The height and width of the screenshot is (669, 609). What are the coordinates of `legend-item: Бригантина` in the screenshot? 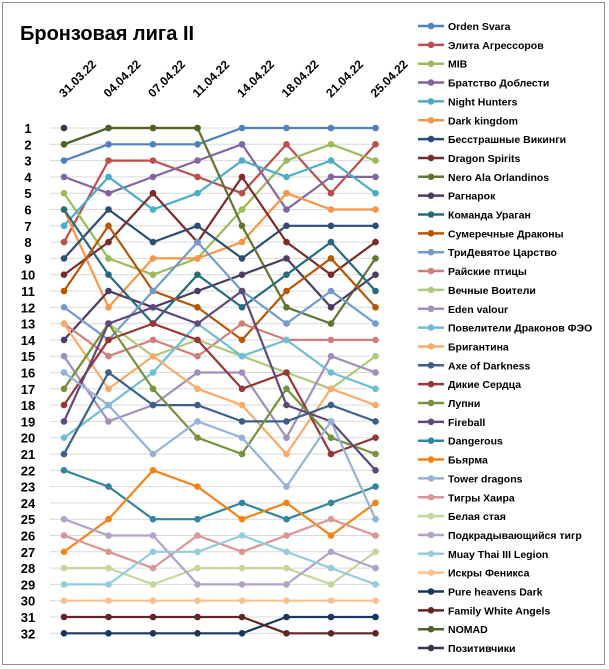 It's located at (463, 347).